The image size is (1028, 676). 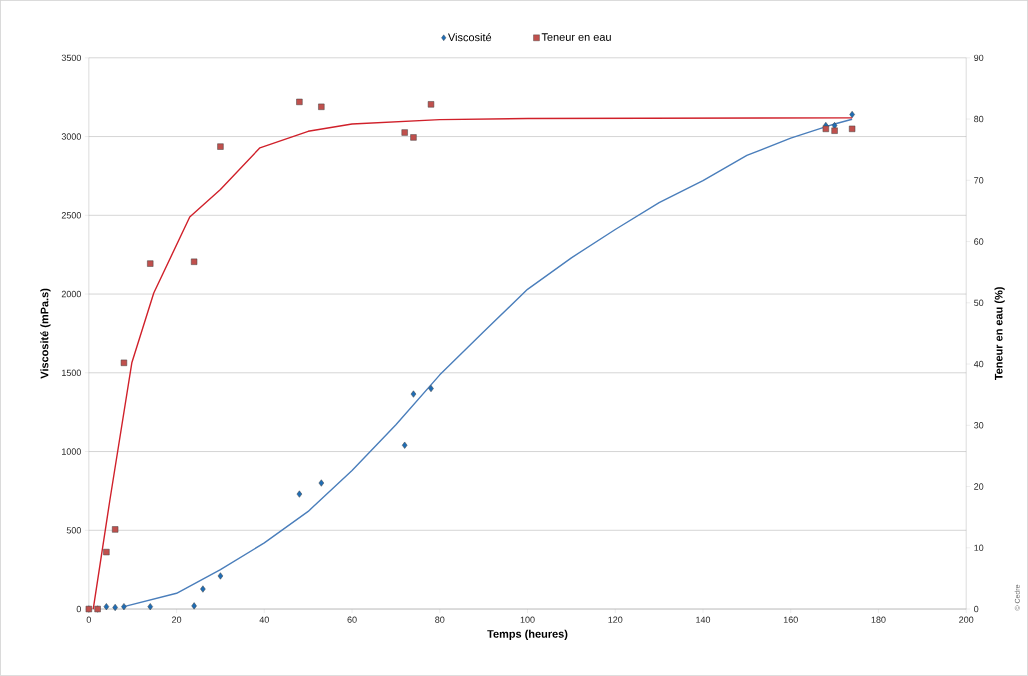 I want to click on x-tick-label: 60, so click(x=352, y=619).